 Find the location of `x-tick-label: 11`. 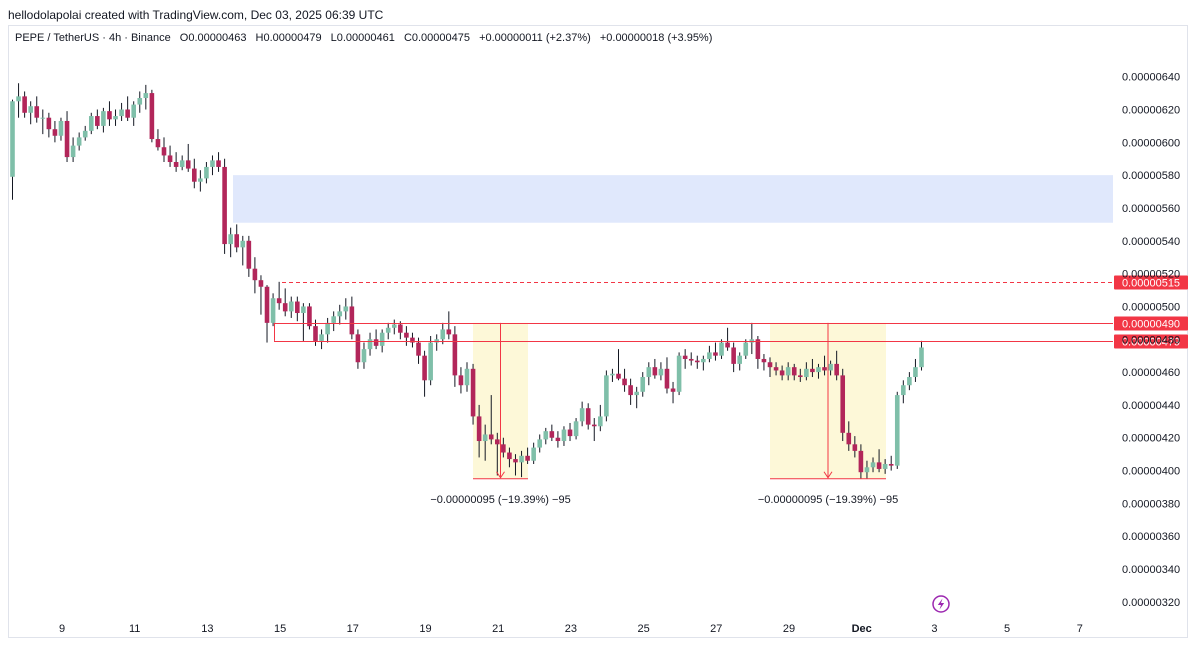

x-tick-label: 11 is located at coordinates (134, 629).